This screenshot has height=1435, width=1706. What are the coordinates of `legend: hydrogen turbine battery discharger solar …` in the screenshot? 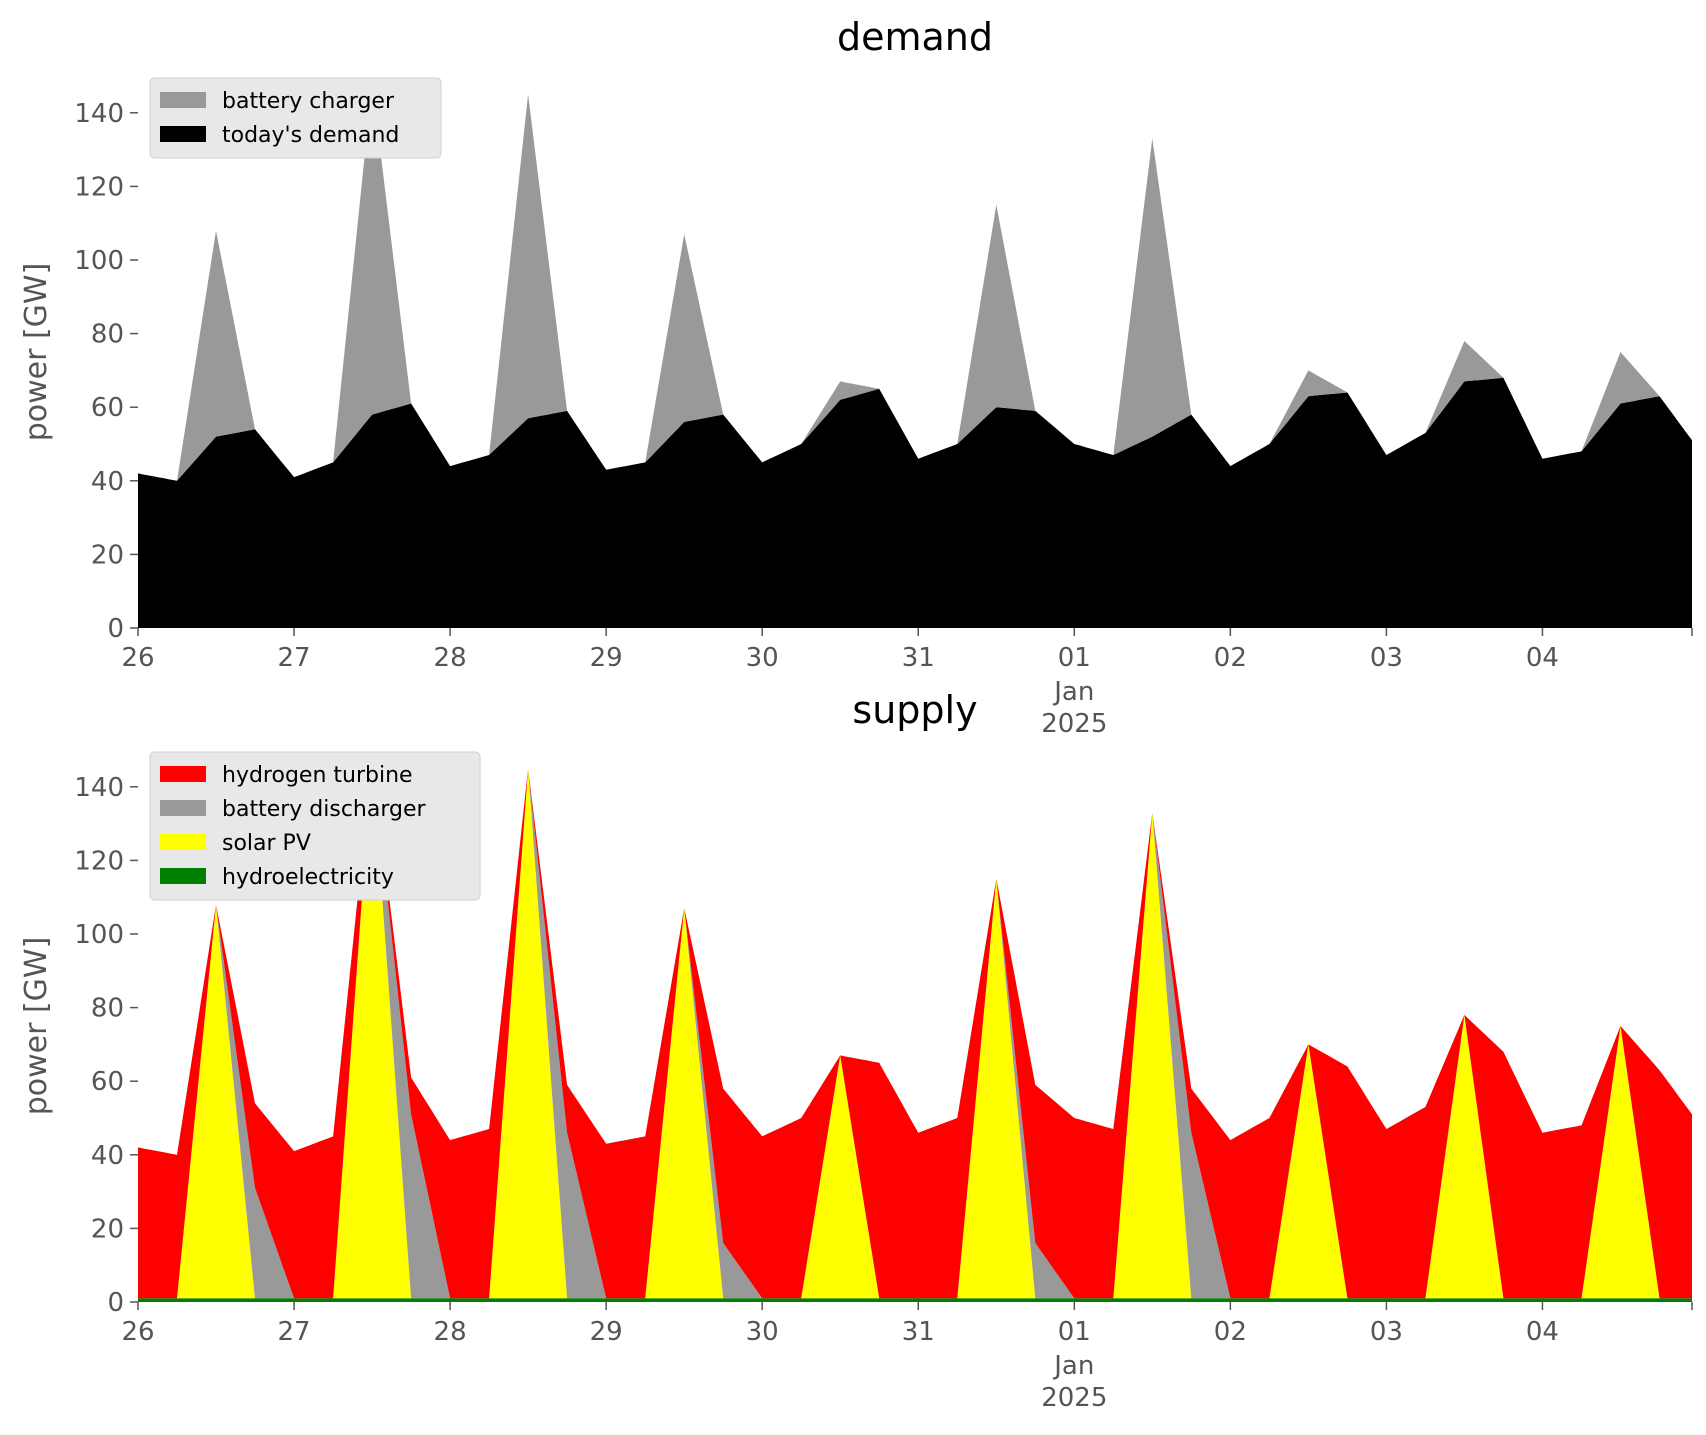 It's located at (315, 826).